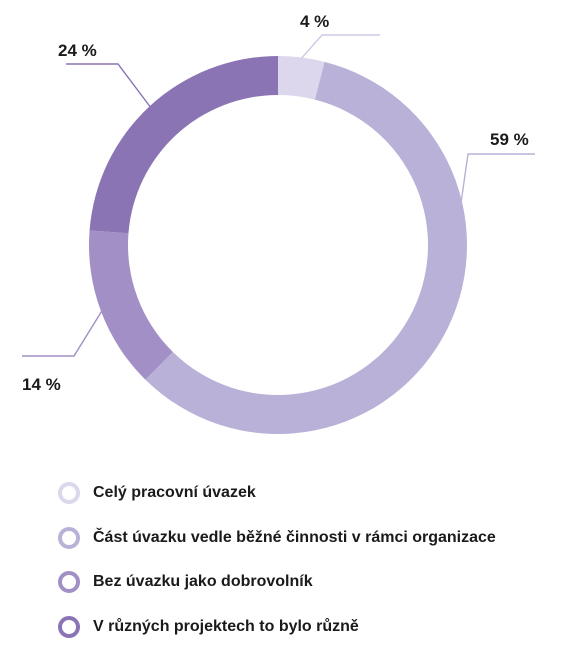 Image resolution: width=583 pixels, height=660 pixels. What do you see at coordinates (301, 78) in the screenshot?
I see `slice-full-time` at bounding box center [301, 78].